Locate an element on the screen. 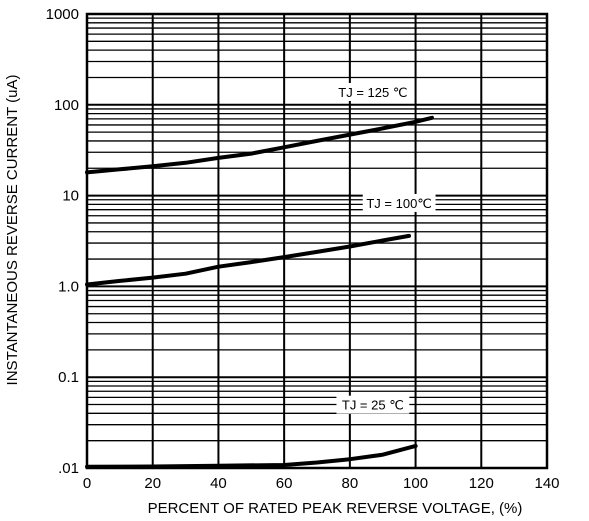 This screenshot has height=521, width=589. x-tick-label: 60 is located at coordinates (284, 483).